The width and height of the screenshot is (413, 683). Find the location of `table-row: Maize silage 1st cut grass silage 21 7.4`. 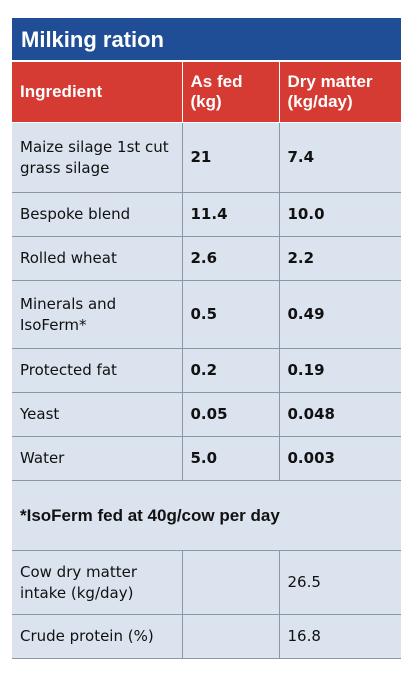

table-row: Maize silage 1st cut grass silage 21 7.4 is located at coordinates (206, 157).